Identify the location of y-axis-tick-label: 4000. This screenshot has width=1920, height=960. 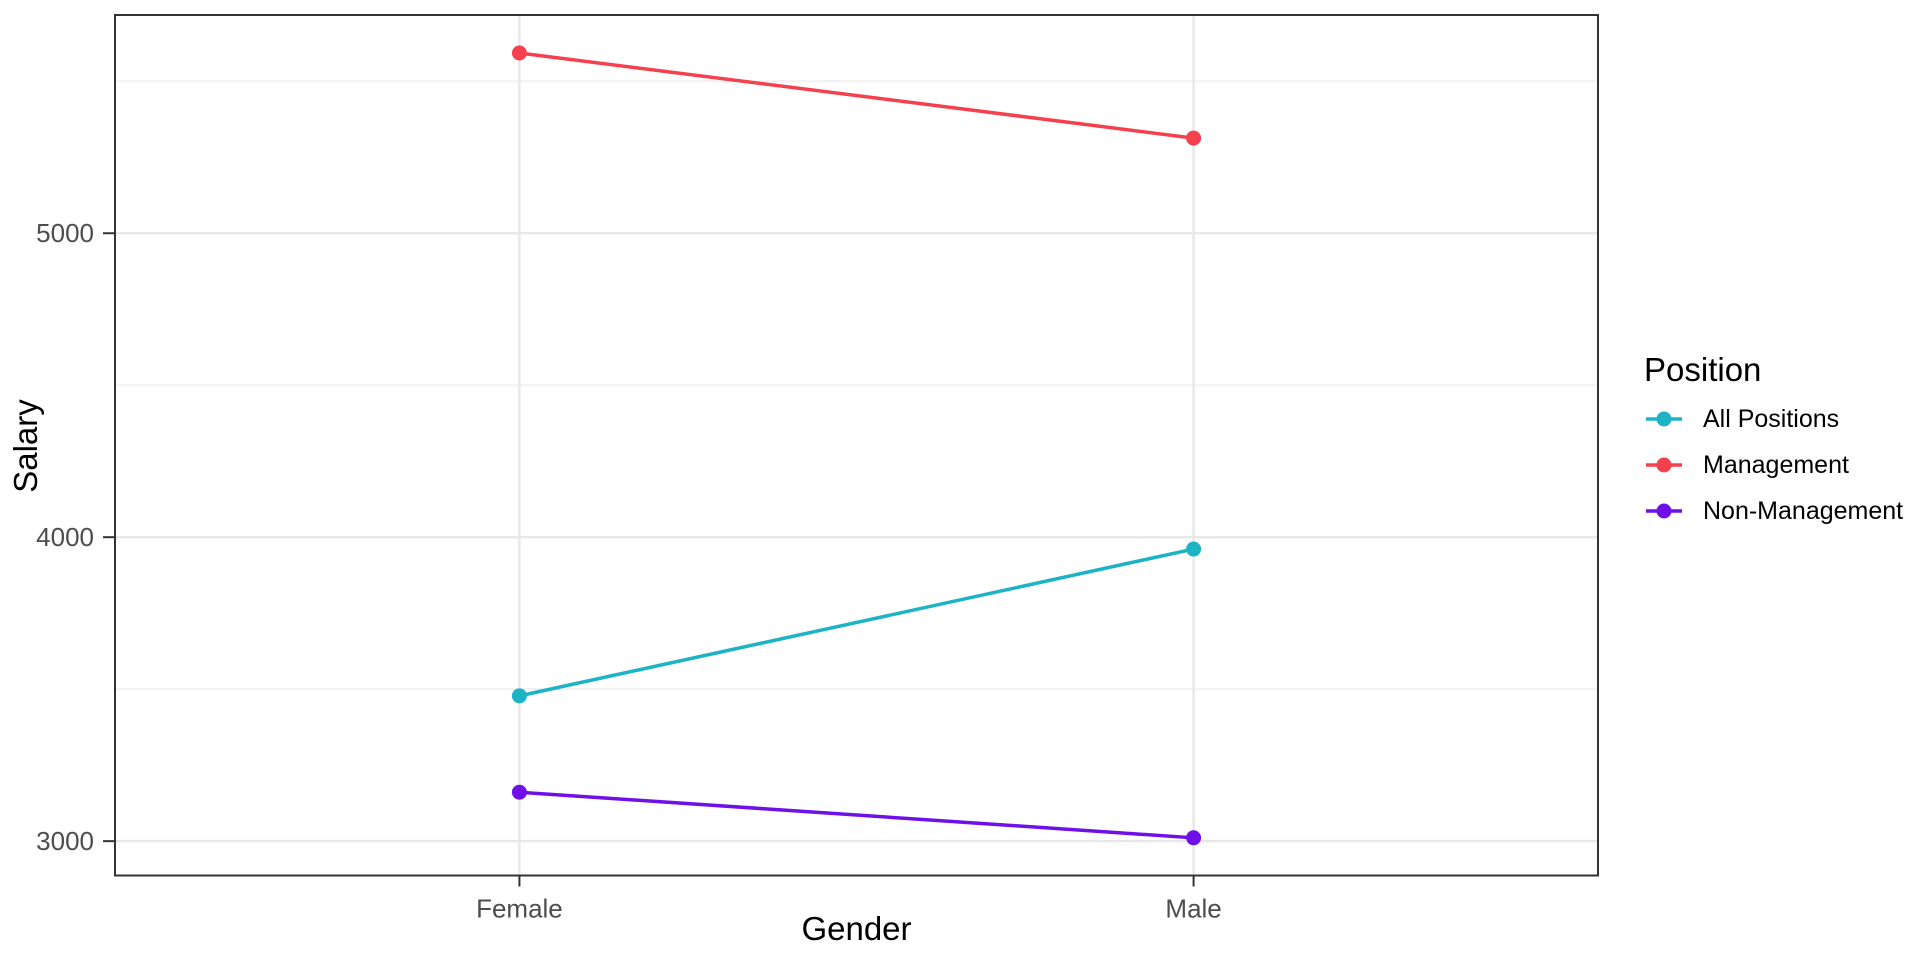
(65, 537).